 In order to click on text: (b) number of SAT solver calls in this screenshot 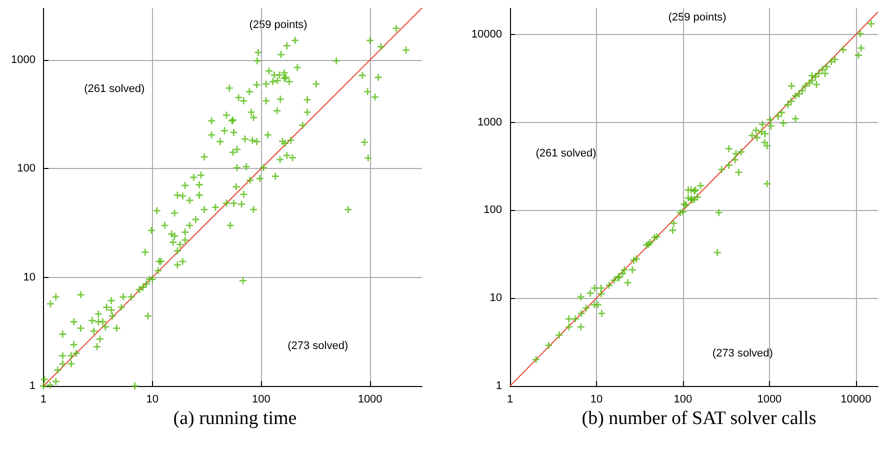, I will do `click(699, 418)`.